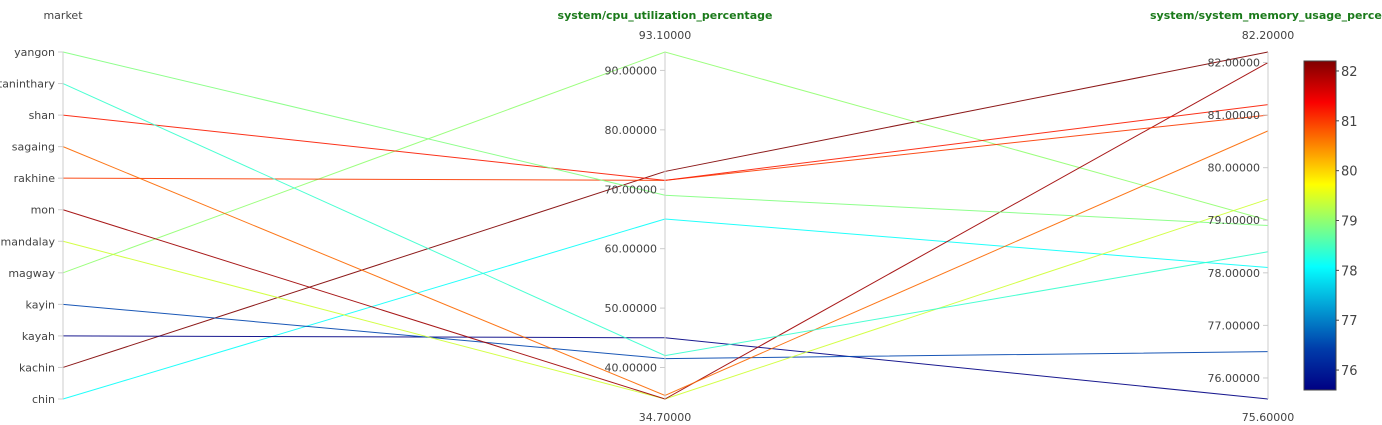 The width and height of the screenshot is (1382, 425). Describe the element at coordinates (42, 115) in the screenshot. I see `tick-label-shan: shan` at that location.